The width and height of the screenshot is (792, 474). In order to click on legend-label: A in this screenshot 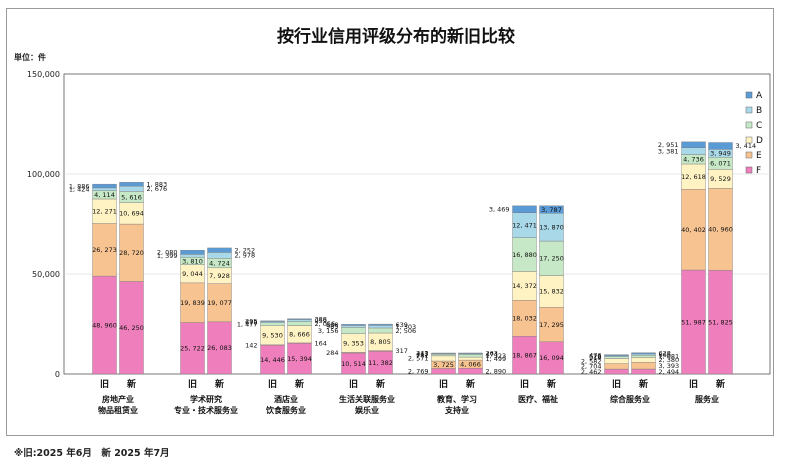, I will do `click(759, 96)`.